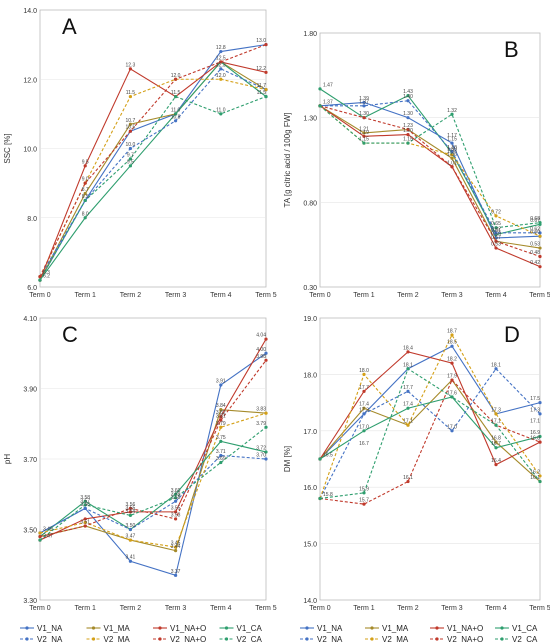 This screenshot has width=550, height=643. What do you see at coordinates (364, 295) in the screenshot?
I see `x-tick-label: Term 1` at bounding box center [364, 295].